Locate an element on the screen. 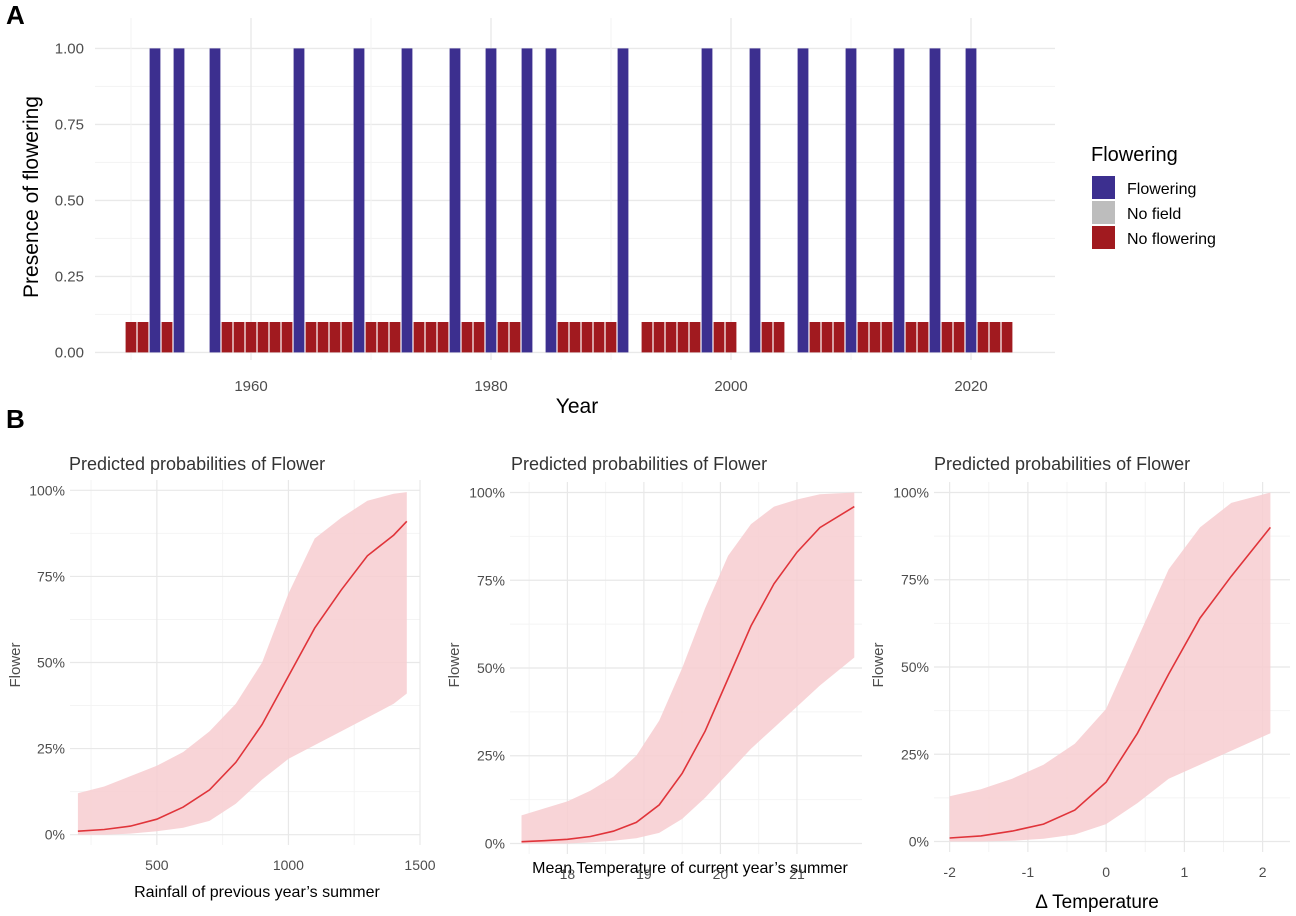  bar-flowering-1969 is located at coordinates (359, 200).